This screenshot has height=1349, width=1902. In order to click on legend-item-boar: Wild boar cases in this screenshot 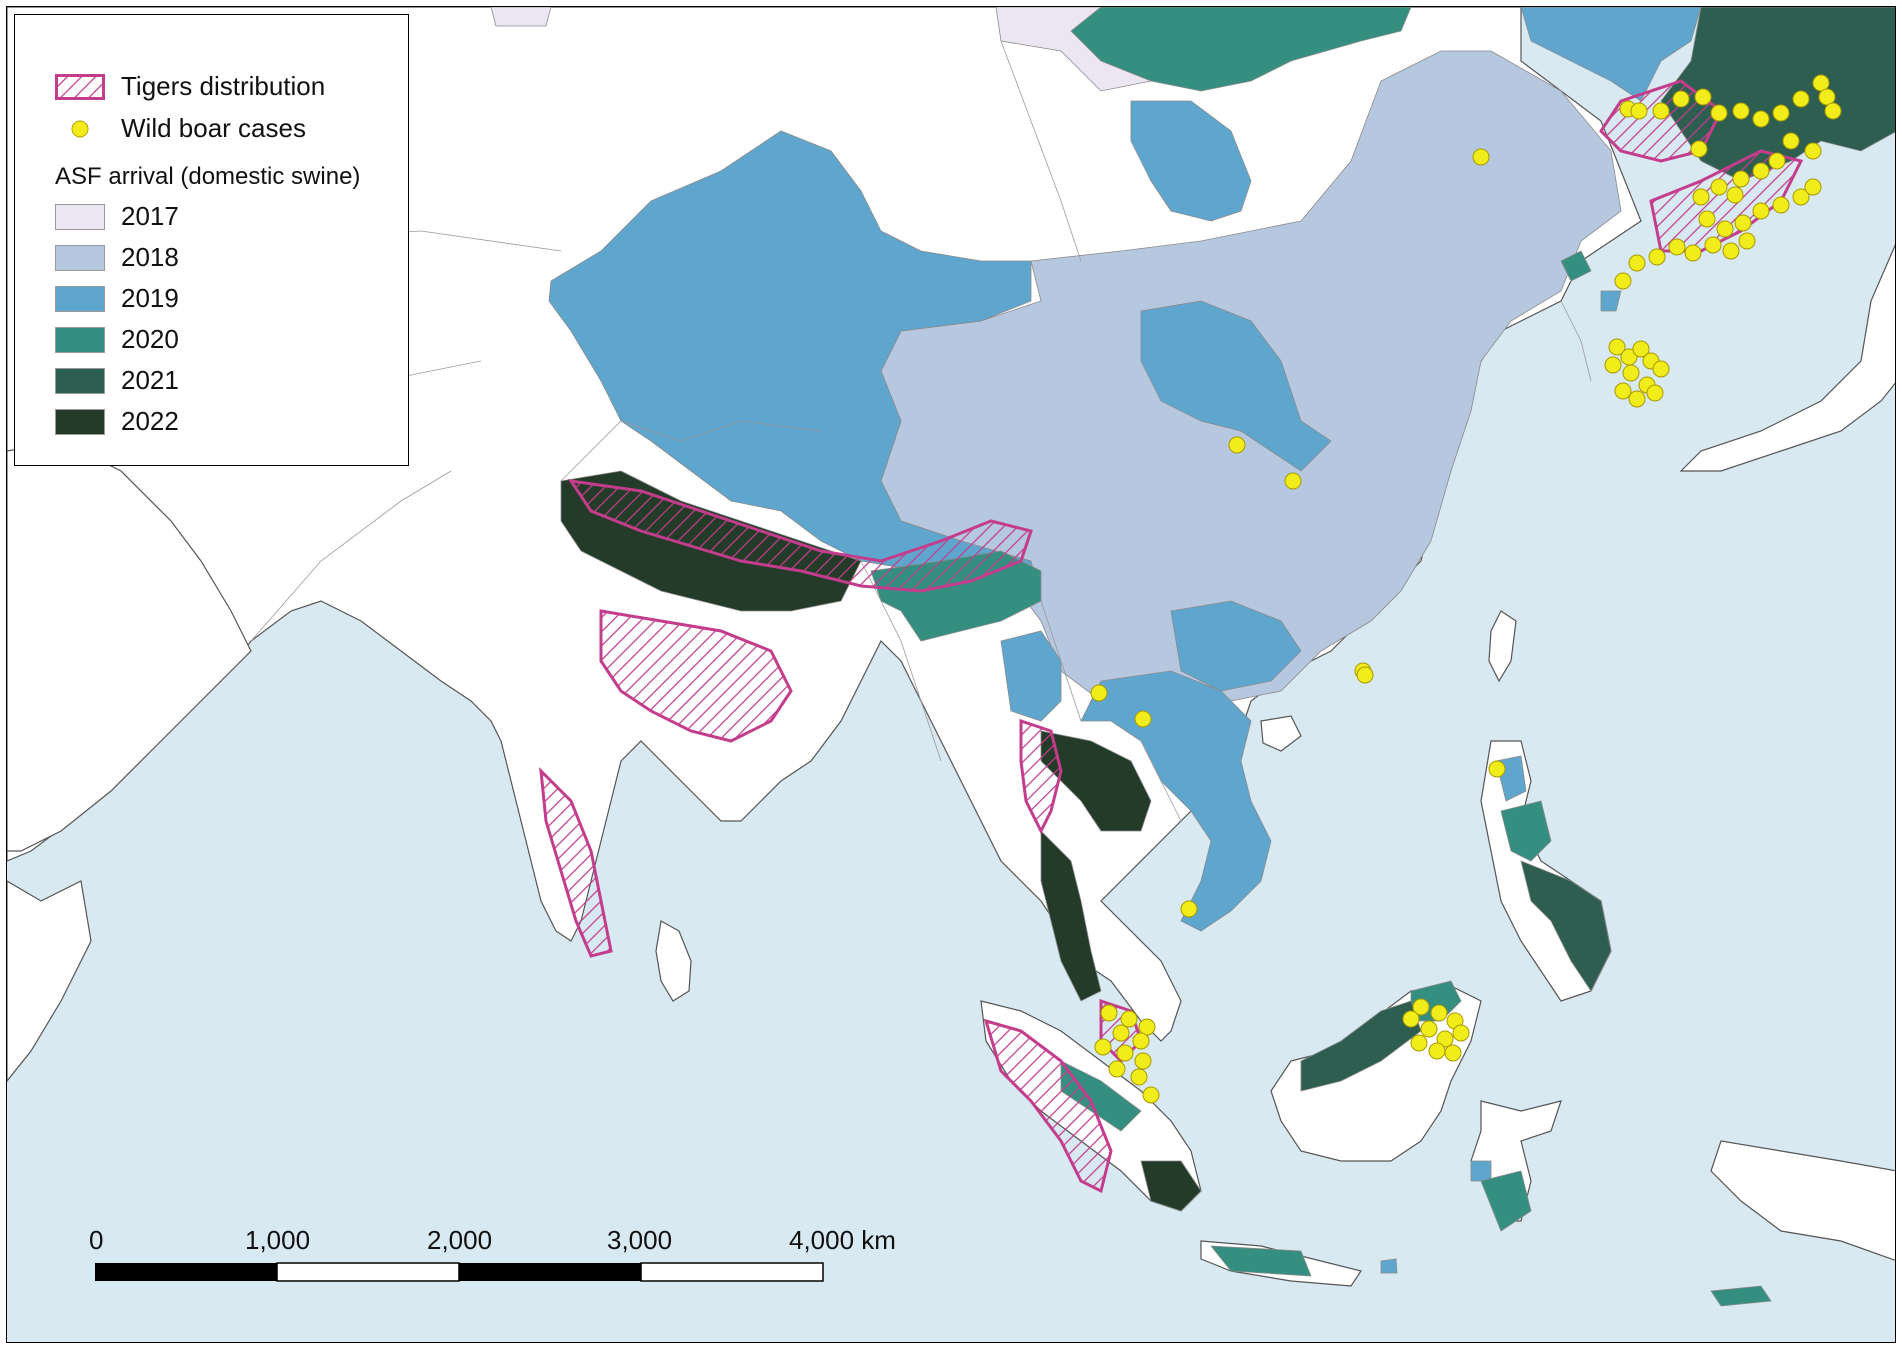, I will do `click(180, 128)`.